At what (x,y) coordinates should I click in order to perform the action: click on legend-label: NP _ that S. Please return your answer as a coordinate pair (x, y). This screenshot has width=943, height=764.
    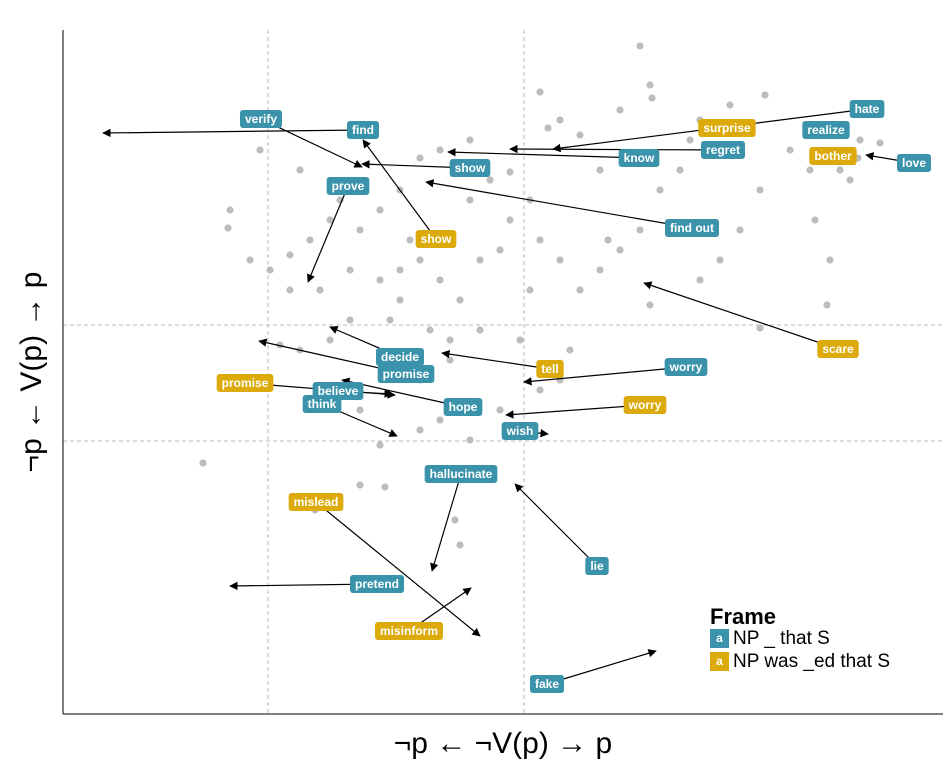
    Looking at the image, I should click on (781, 638).